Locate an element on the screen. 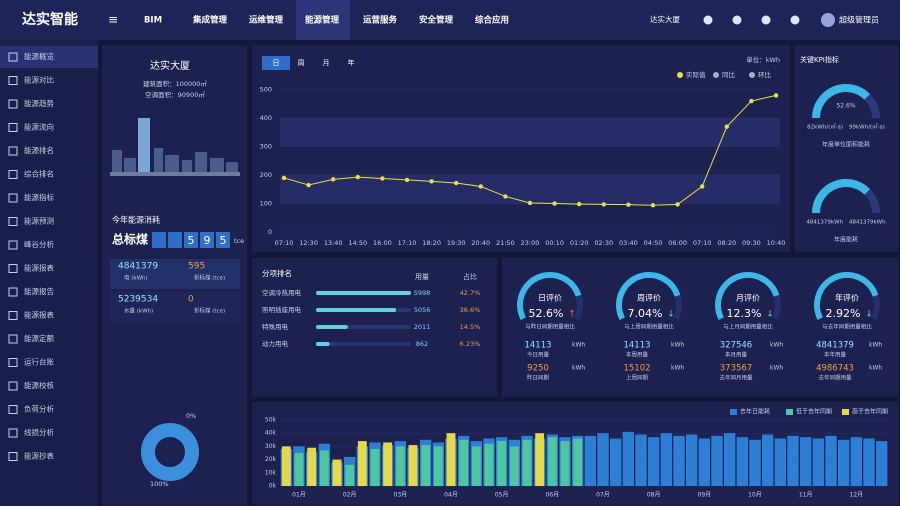  x-tick-label: 20:40 is located at coordinates (480, 243).